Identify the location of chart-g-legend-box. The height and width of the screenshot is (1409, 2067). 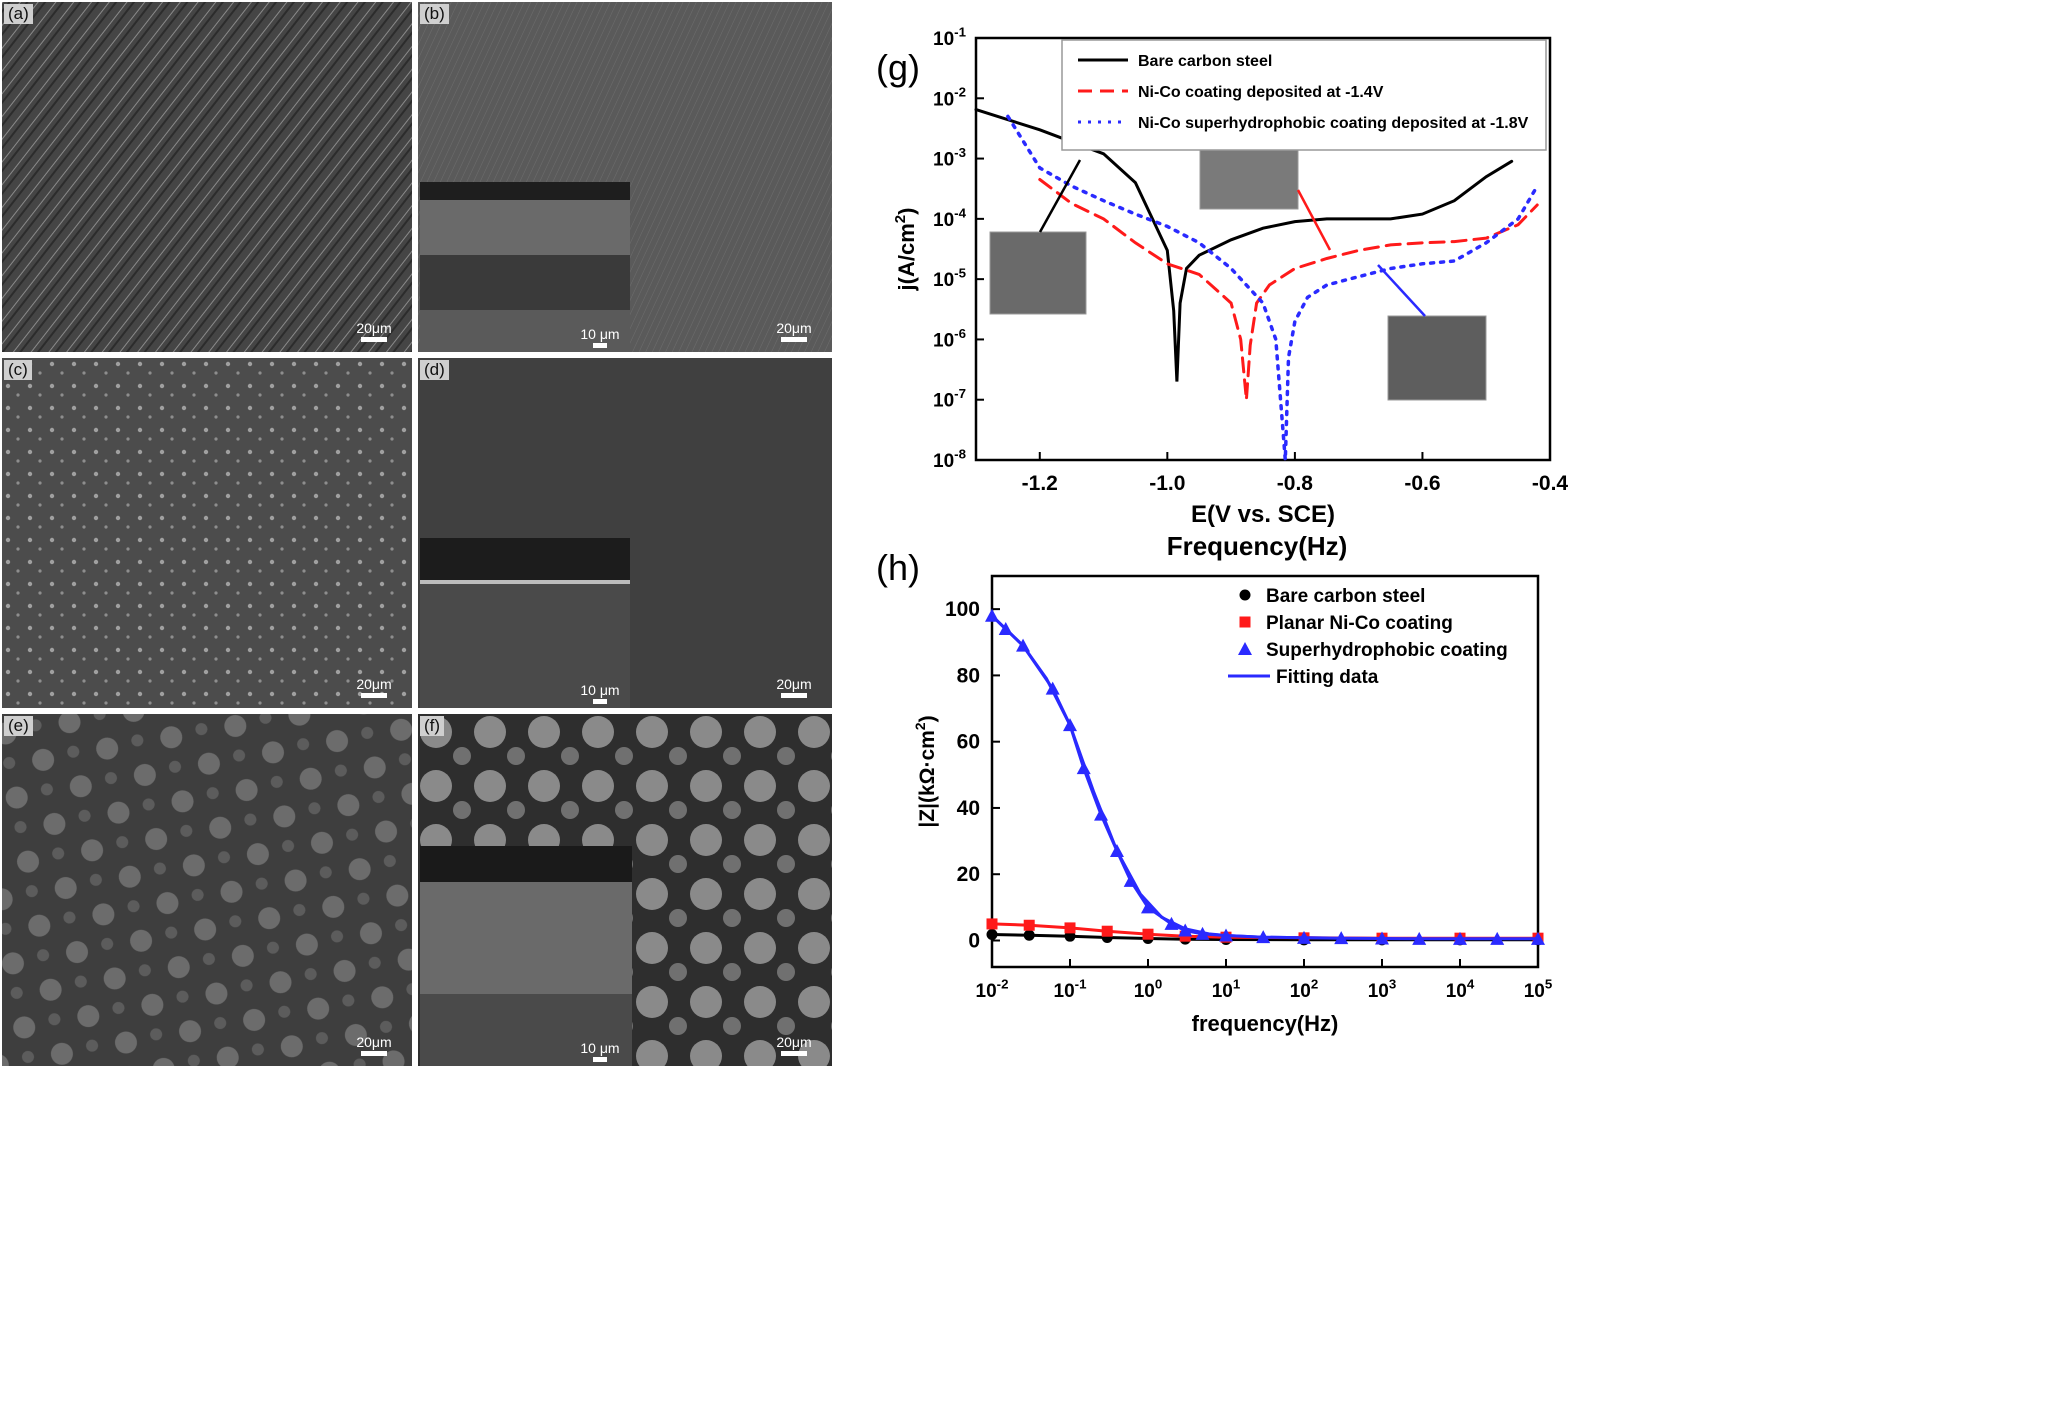
(1304, 95).